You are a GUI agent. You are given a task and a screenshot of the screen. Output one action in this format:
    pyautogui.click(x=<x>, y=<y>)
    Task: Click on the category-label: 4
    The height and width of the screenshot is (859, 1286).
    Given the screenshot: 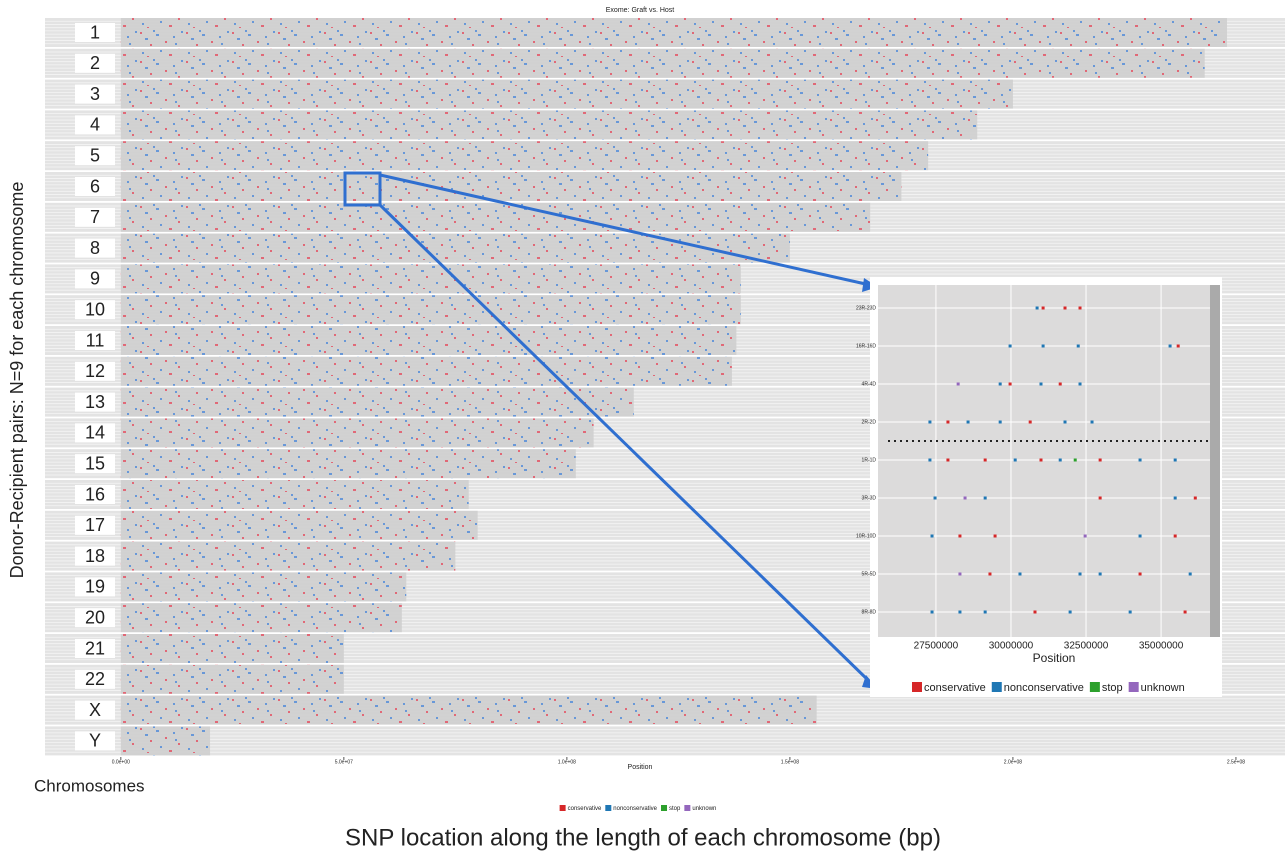 What is the action you would take?
    pyautogui.click(x=95, y=125)
    